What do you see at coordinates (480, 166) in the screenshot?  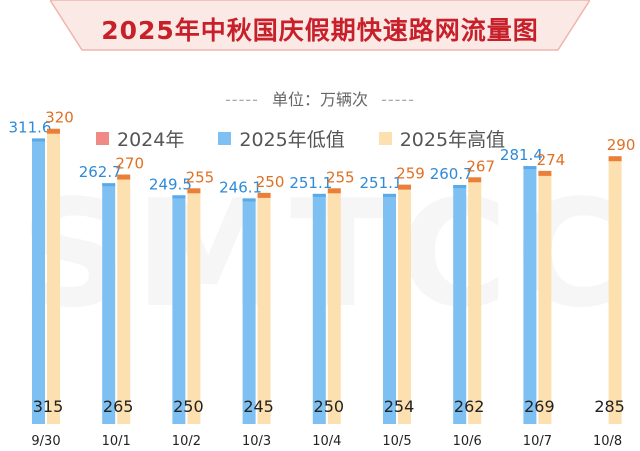 I see `label-2025-high: 267` at bounding box center [480, 166].